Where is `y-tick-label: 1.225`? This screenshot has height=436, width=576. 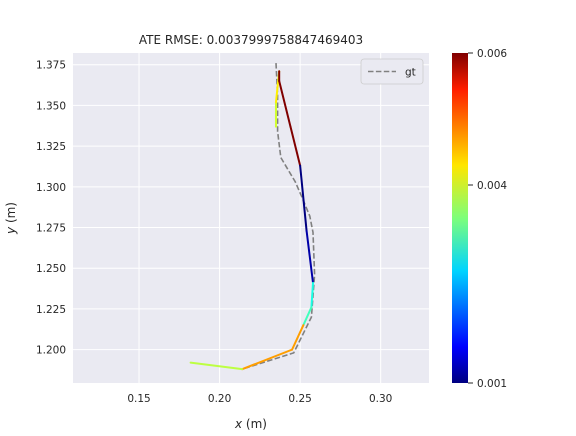
y-tick-label: 1.225 is located at coordinates (51, 310).